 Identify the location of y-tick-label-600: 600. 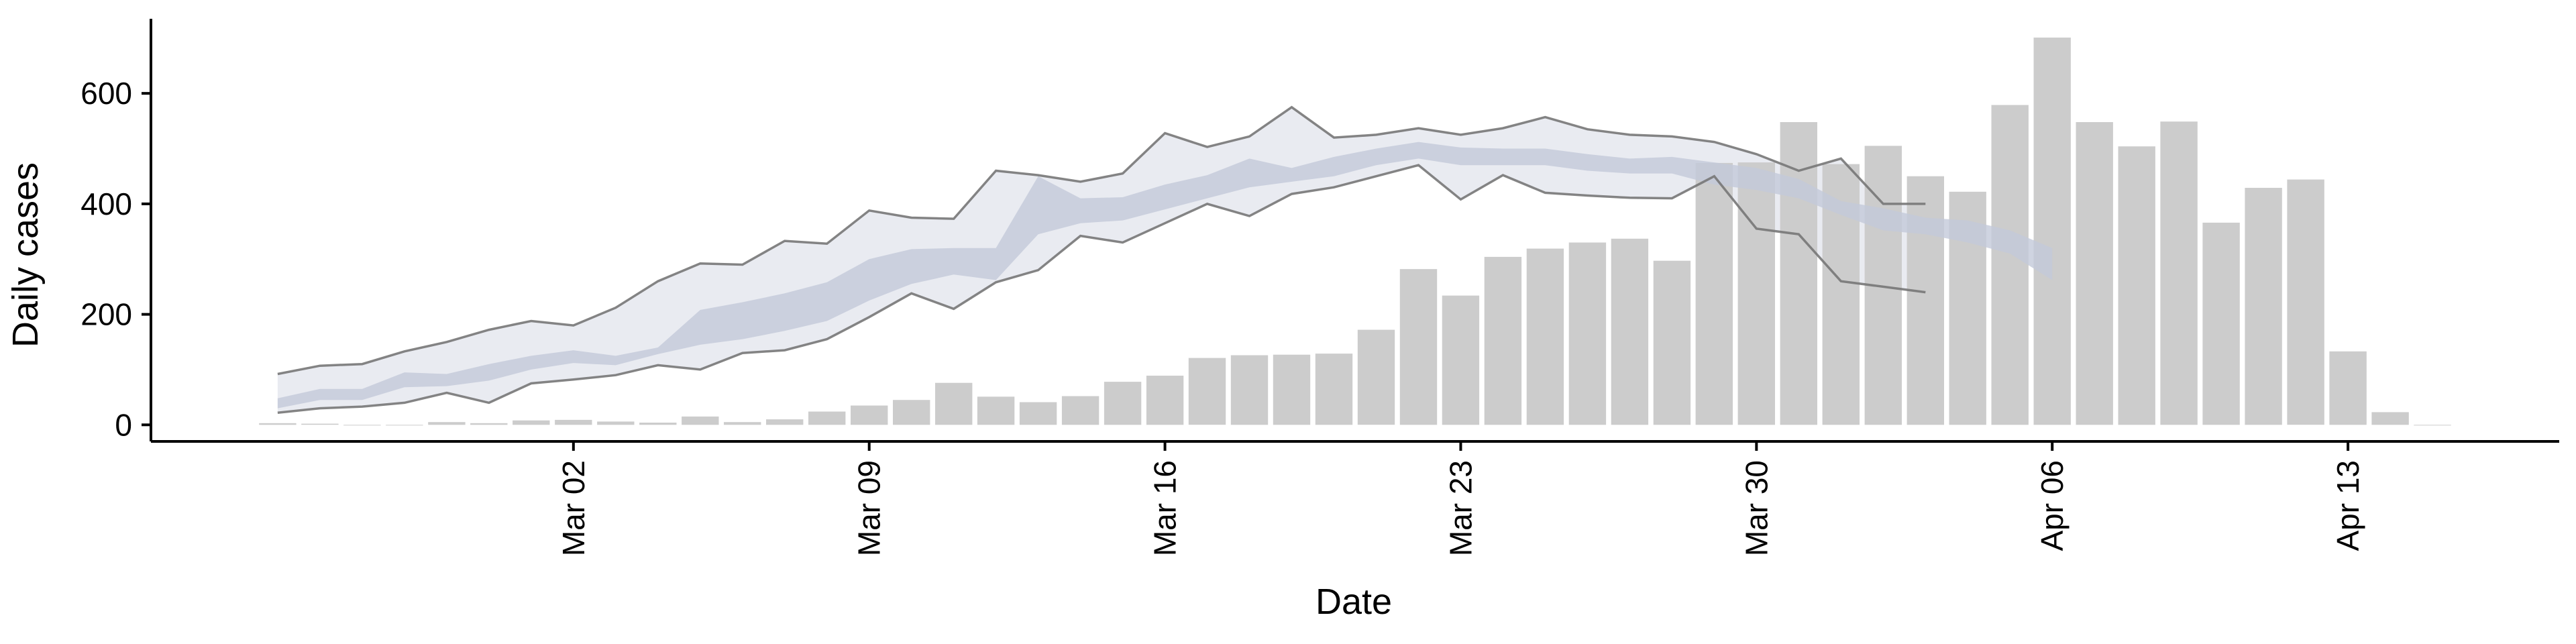
(106, 93).